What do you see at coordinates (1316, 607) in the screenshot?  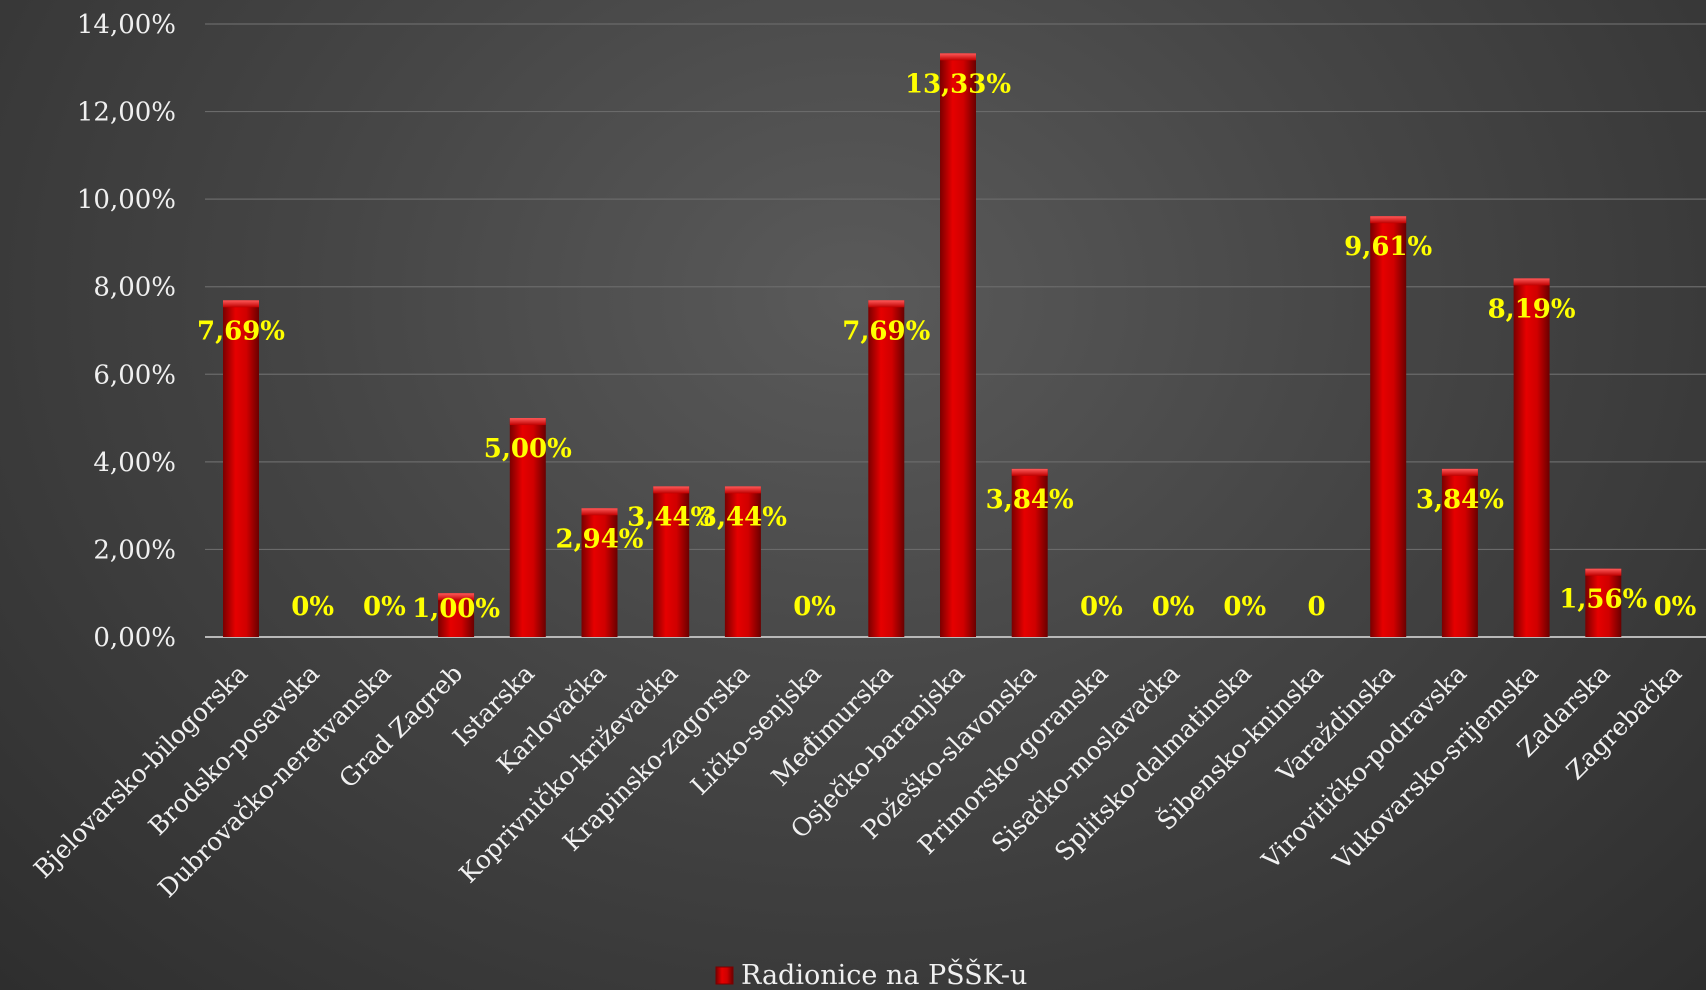 I see `data-label: 0` at bounding box center [1316, 607].